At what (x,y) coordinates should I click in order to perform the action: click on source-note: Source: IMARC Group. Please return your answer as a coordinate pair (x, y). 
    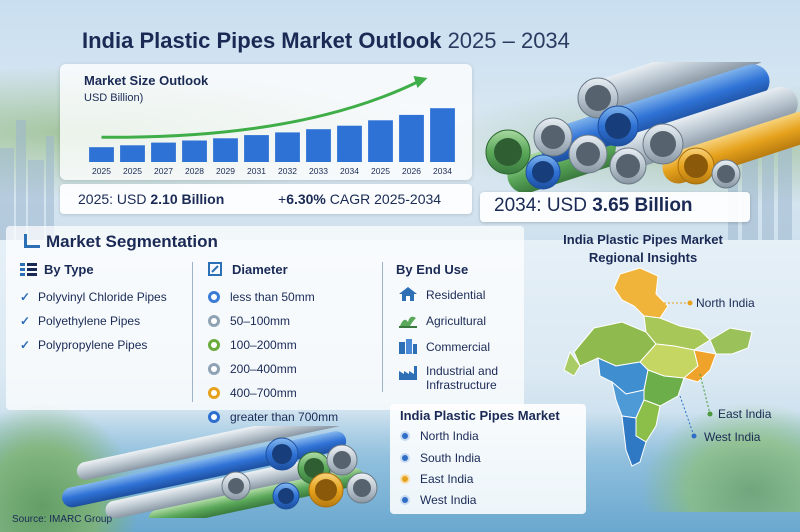
    Looking at the image, I should click on (62, 519).